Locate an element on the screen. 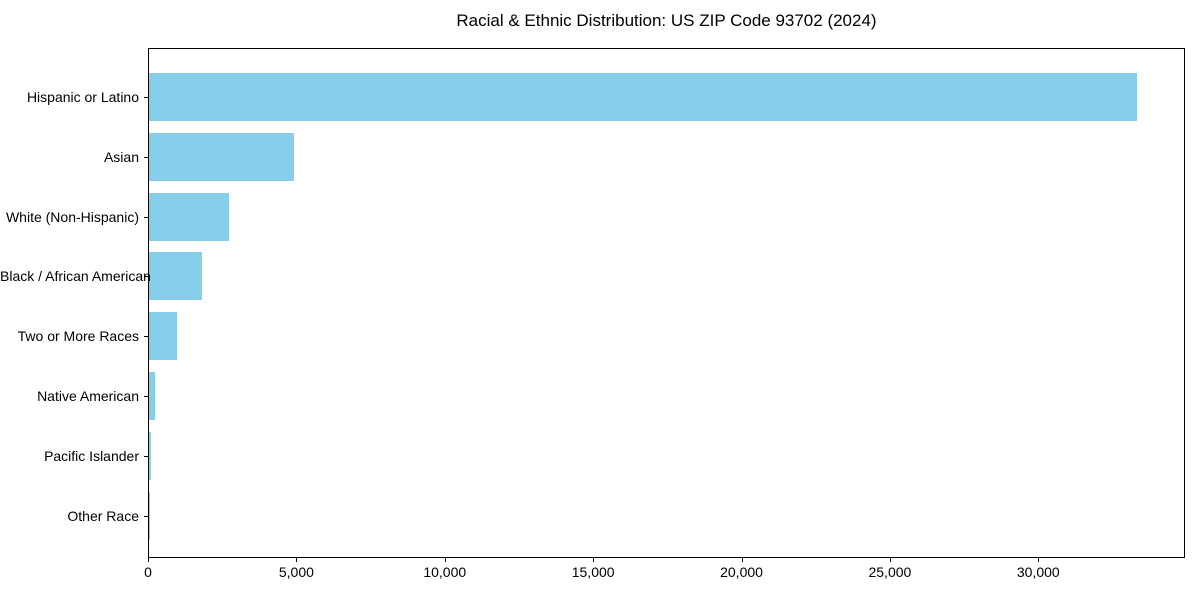  y-tick-label-other-race: Other Race is located at coordinates (103, 515).